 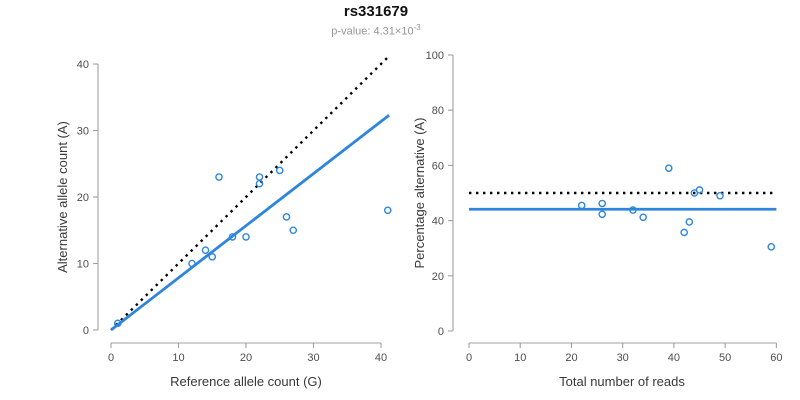 What do you see at coordinates (83, 265) in the screenshot?
I see `y-tick-label: 10` at bounding box center [83, 265].